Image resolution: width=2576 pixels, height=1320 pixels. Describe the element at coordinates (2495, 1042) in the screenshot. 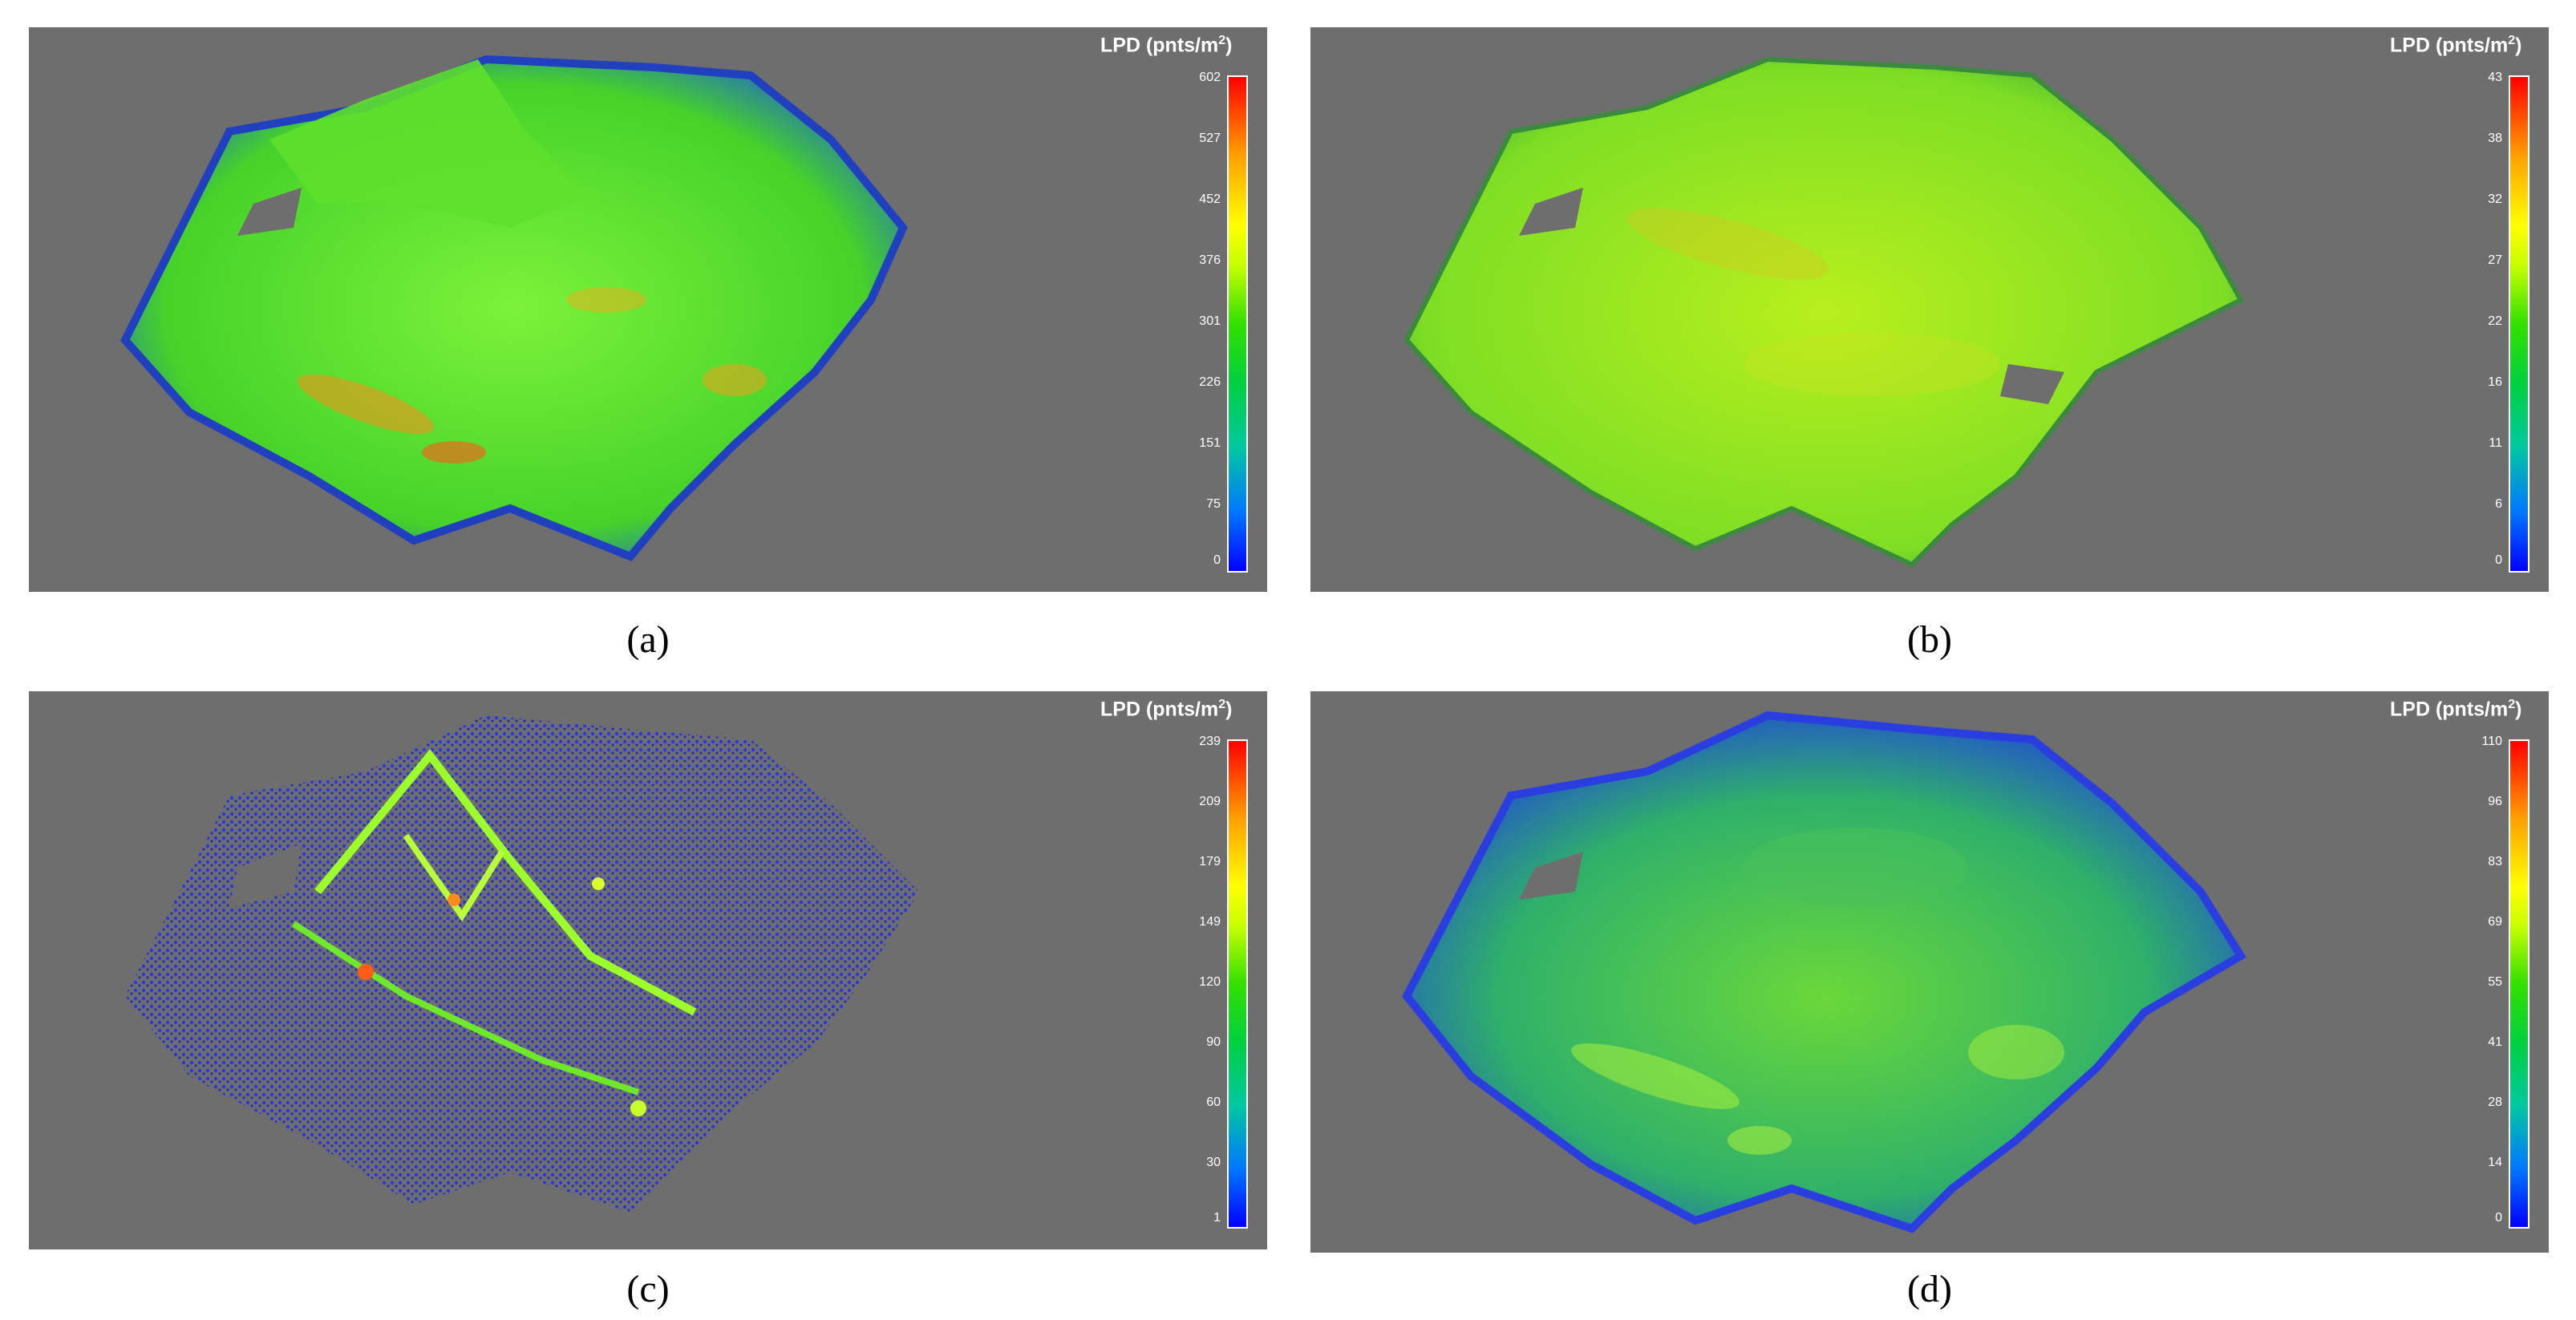

I see `colorbar-tick: 41` at that location.